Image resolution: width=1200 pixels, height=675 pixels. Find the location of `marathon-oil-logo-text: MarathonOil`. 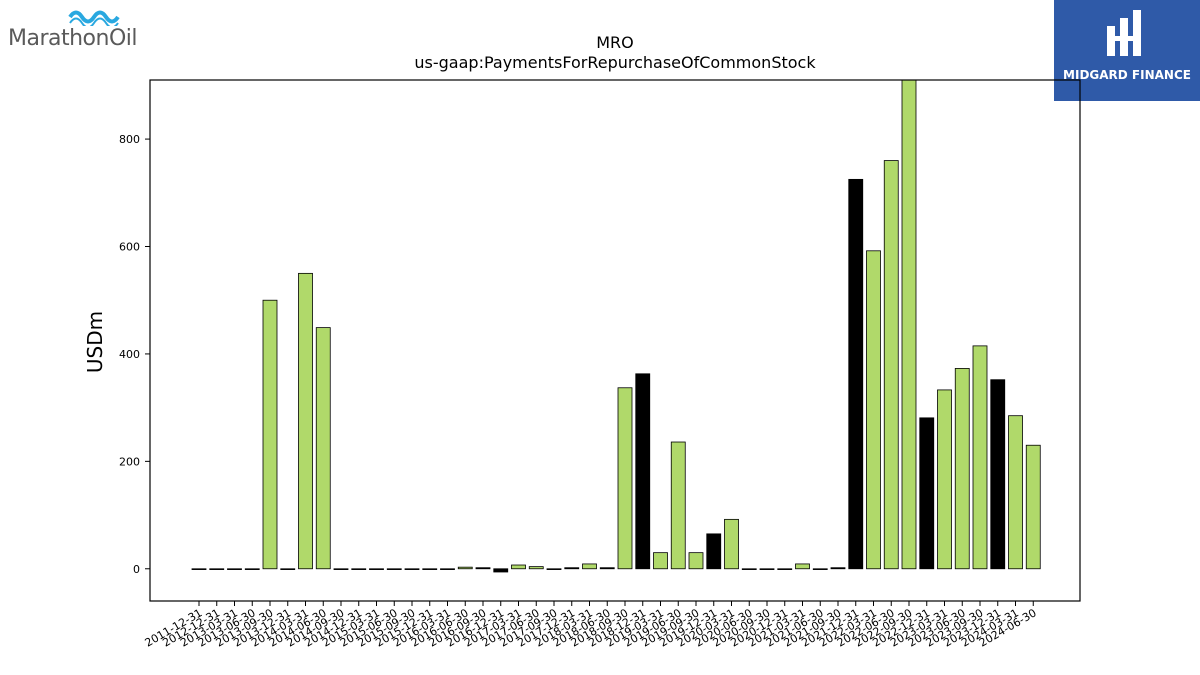

marathon-oil-logo-text: MarathonOil is located at coordinates (73, 38).